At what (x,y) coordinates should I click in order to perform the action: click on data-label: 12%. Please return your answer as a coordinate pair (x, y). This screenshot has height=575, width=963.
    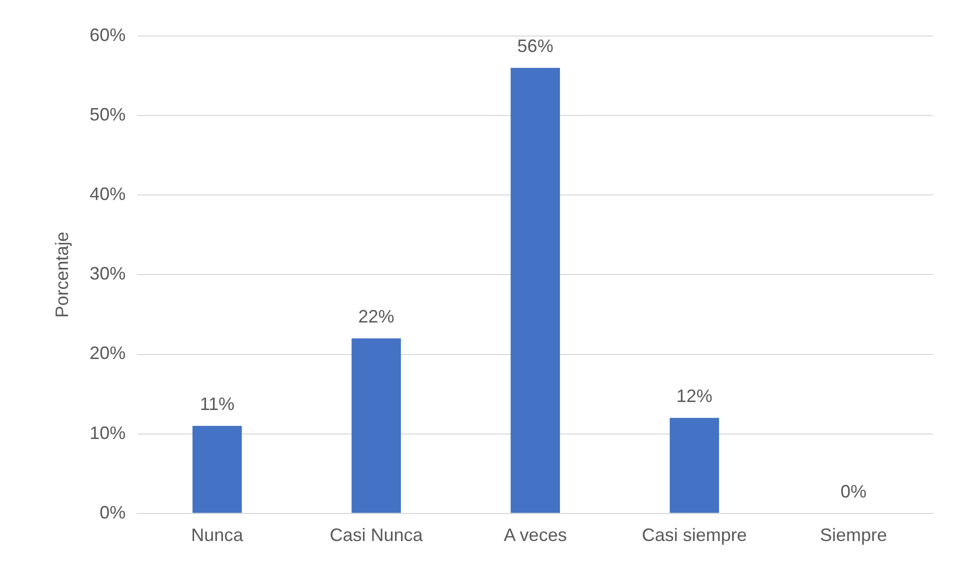
    Looking at the image, I should click on (694, 396).